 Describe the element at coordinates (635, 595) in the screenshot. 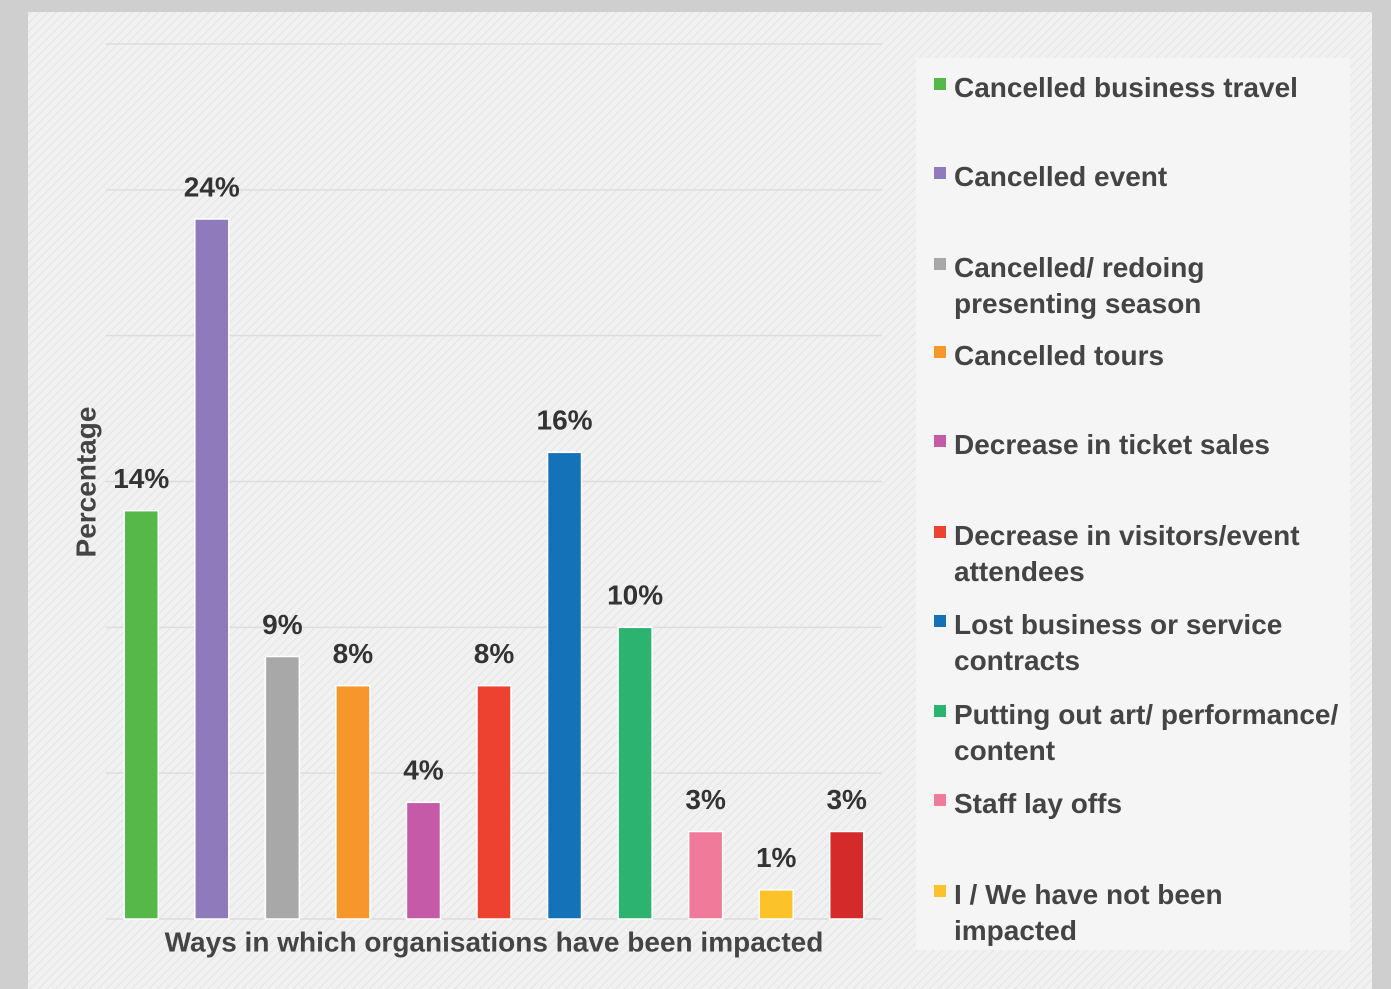

I see `data-label: 10%` at that location.